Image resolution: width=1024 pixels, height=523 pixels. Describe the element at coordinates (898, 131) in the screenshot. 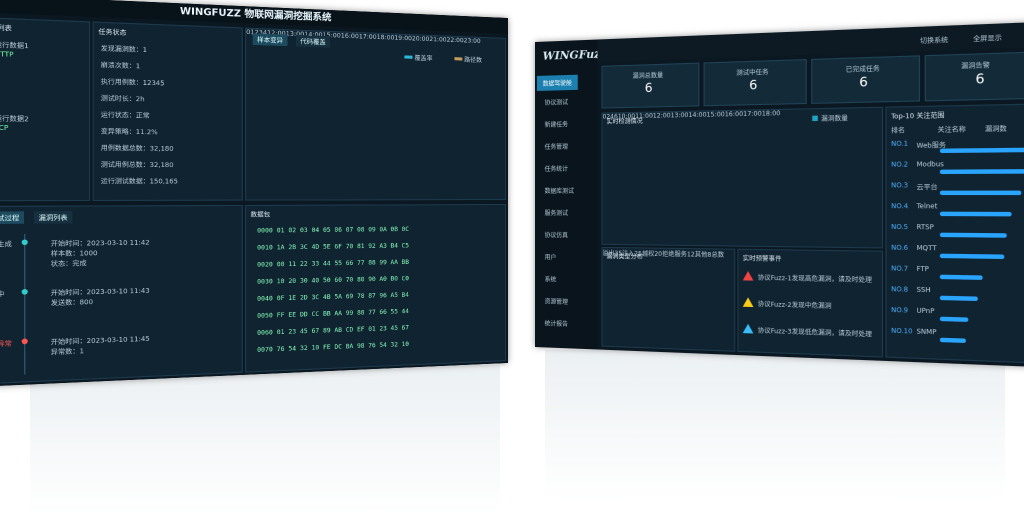

I see `header: 排名` at that location.